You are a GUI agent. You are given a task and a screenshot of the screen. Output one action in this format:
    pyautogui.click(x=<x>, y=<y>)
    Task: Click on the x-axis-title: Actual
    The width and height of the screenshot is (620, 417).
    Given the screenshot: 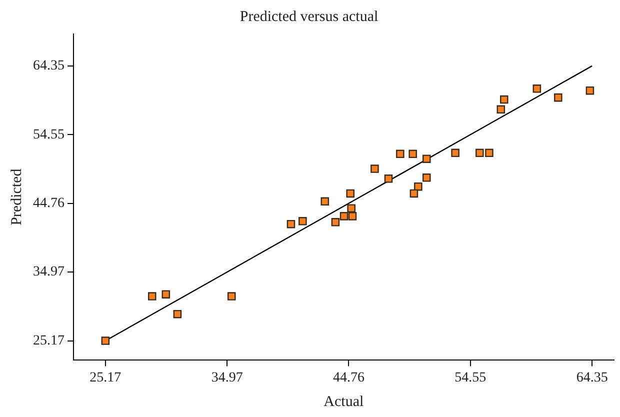 What is the action you would take?
    pyautogui.click(x=344, y=402)
    